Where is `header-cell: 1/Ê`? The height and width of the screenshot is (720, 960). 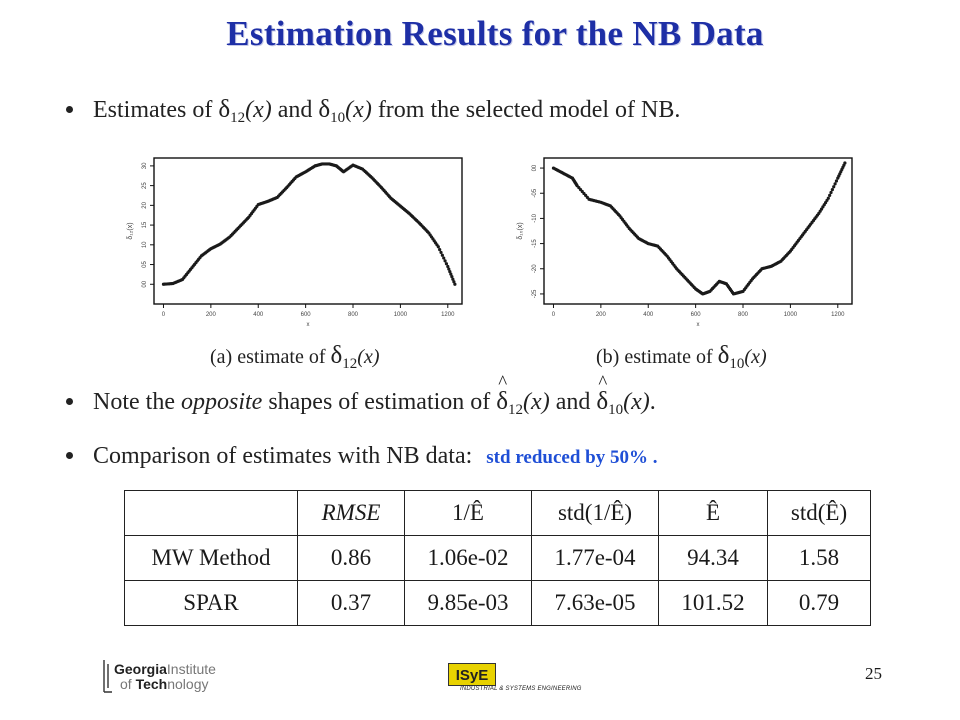
header-cell: 1/Ê is located at coordinates (468, 513).